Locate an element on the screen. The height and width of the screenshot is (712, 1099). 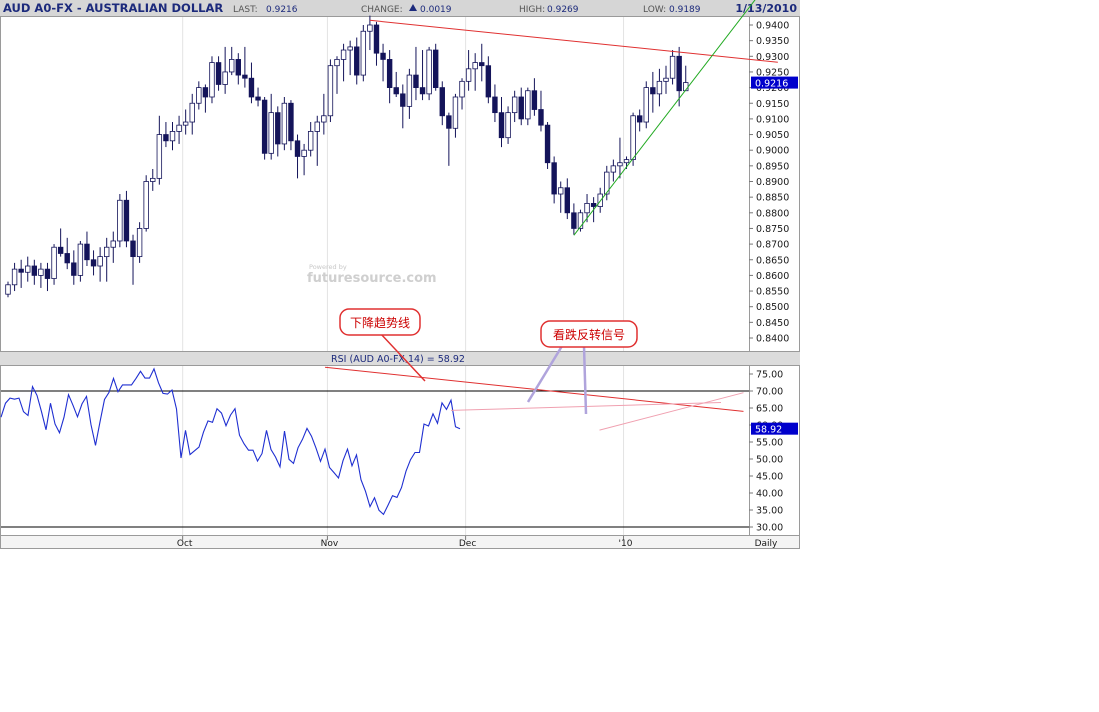
rsi-y-tick-label: 40.00 is located at coordinates (769, 494).